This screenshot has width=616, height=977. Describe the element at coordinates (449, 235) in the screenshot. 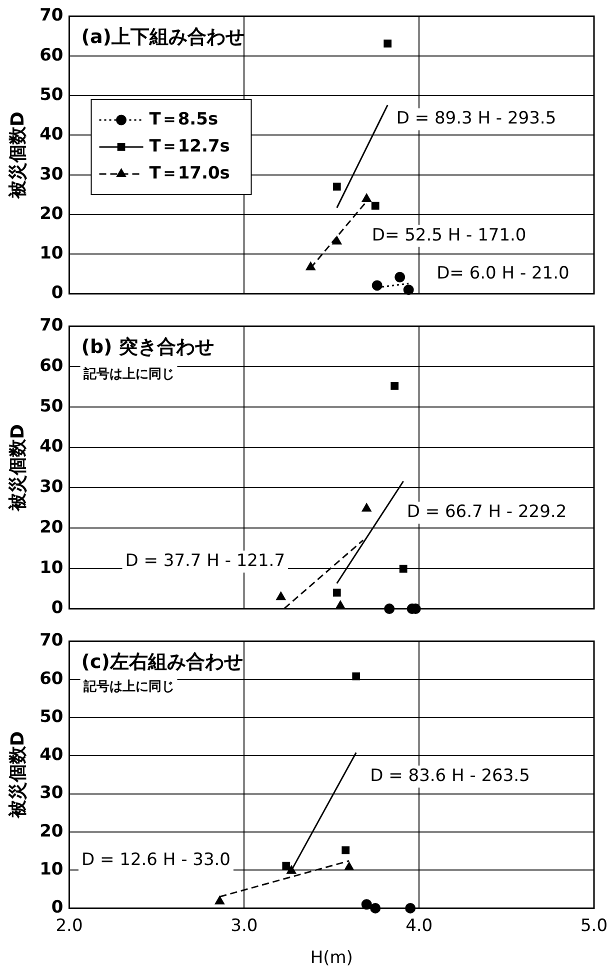

I see `annotation: D= 52.5 H - 171.0` at that location.